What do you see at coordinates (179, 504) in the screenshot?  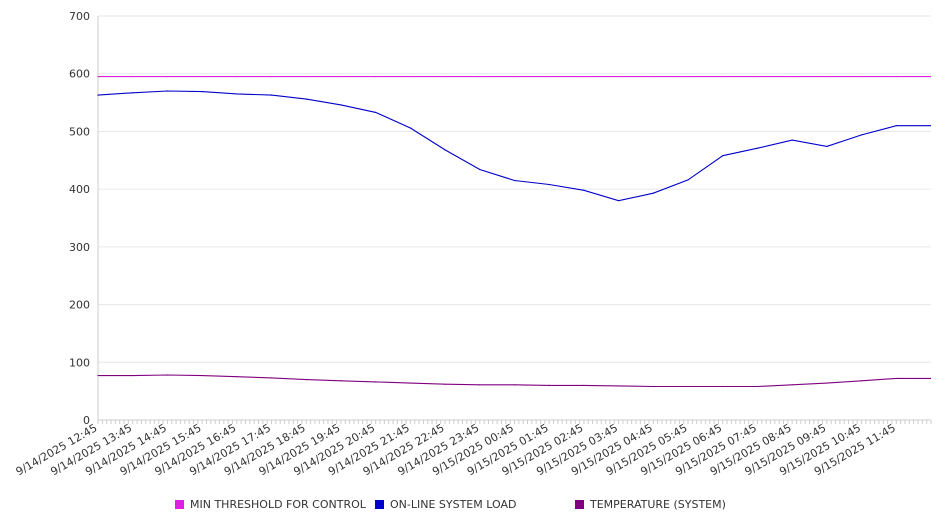 I see `legend-swatch-min-threshold` at bounding box center [179, 504].